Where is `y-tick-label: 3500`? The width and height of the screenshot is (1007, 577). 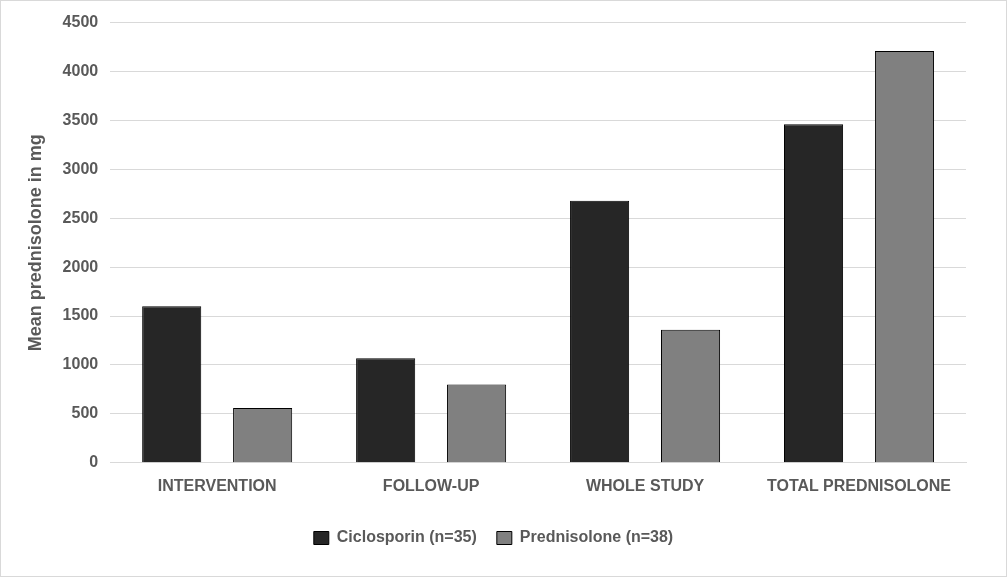
y-tick-label: 3500 is located at coordinates (80, 119).